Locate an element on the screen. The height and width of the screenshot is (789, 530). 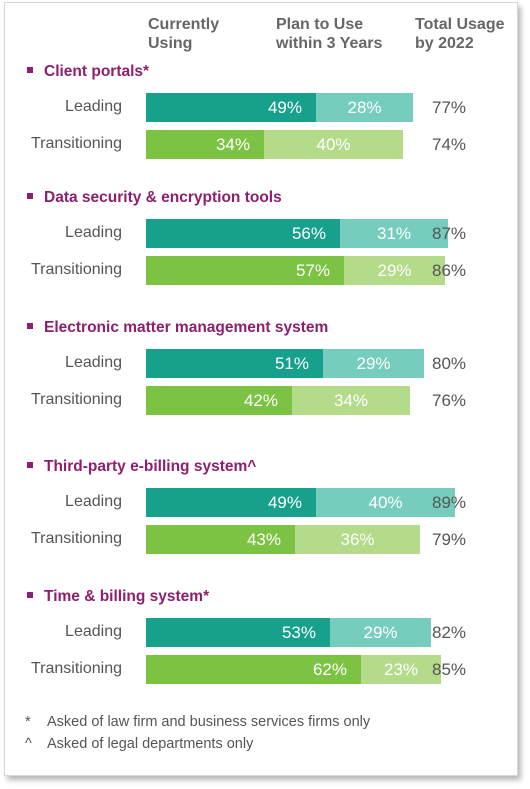
total-usage-value: 80% is located at coordinates (449, 363).